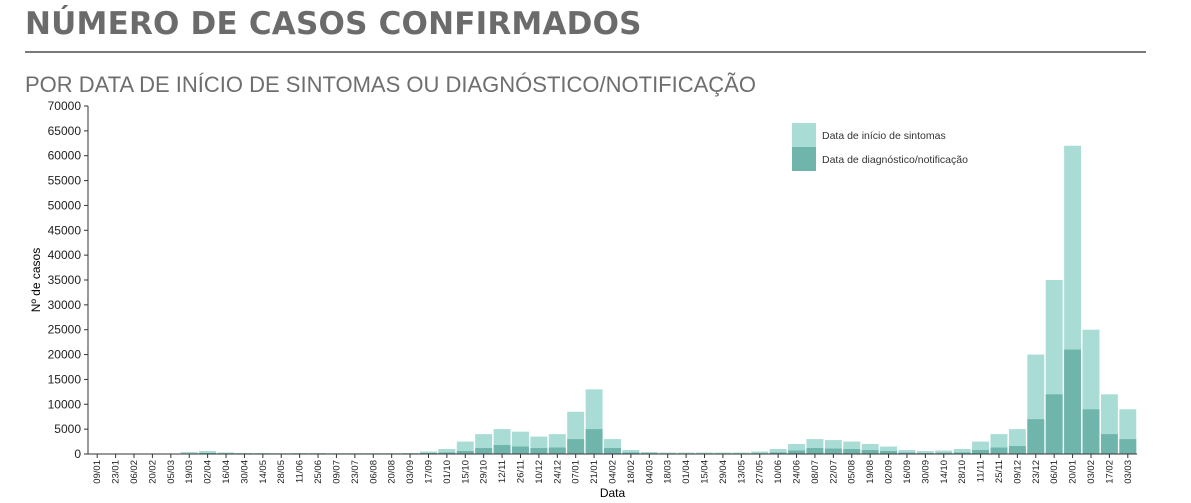 Image resolution: width=1191 pixels, height=503 pixels. What do you see at coordinates (778, 472) in the screenshot?
I see `x-tick-label: 10/06` at bounding box center [778, 472].